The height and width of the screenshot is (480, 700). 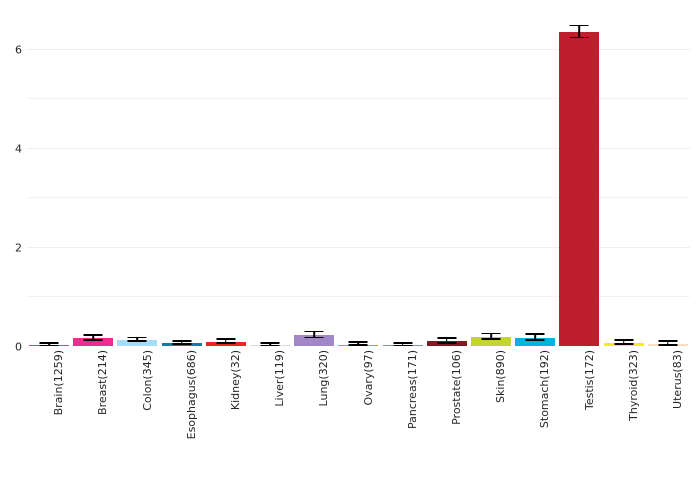 What do you see at coordinates (545, 389) in the screenshot?
I see `x-axis-tick-label: Stomach(192)` at bounding box center [545, 389].